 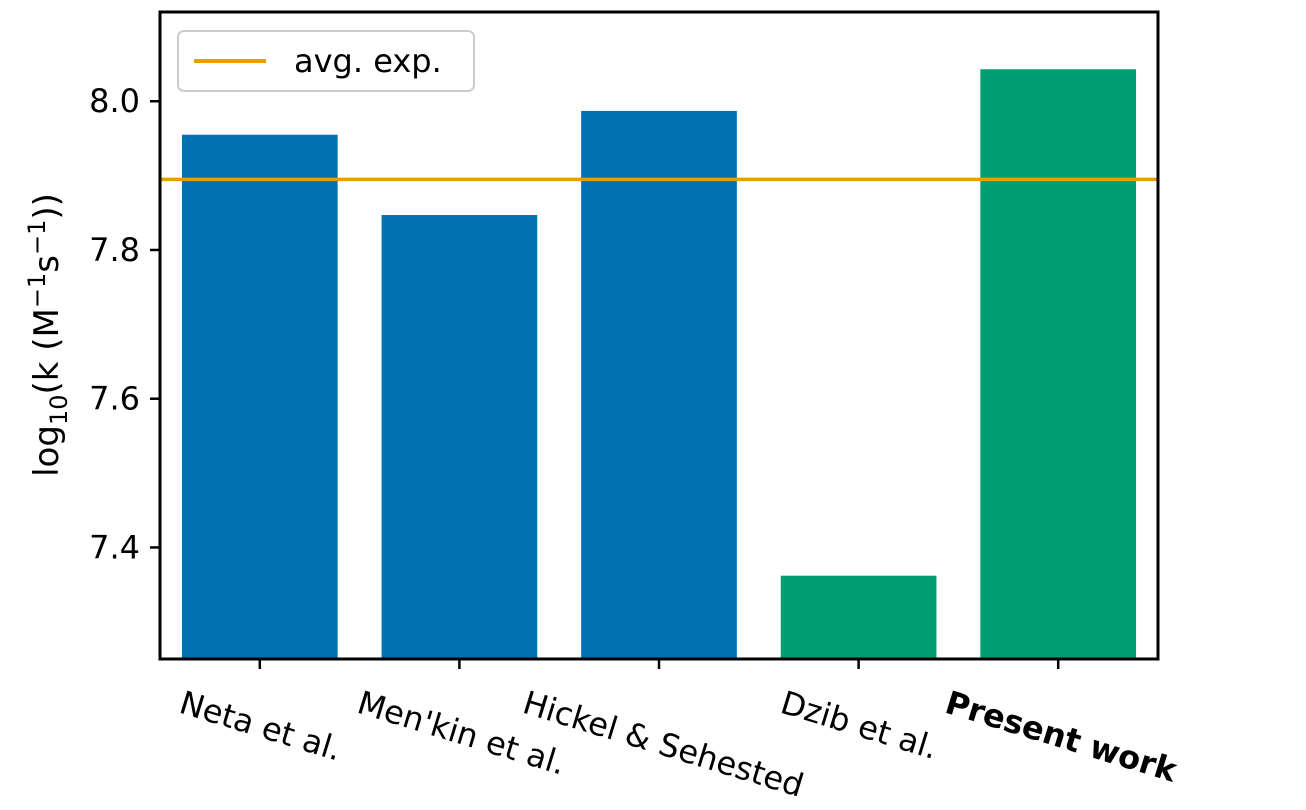 I want to click on legend: avg. exp., so click(x=326, y=61).